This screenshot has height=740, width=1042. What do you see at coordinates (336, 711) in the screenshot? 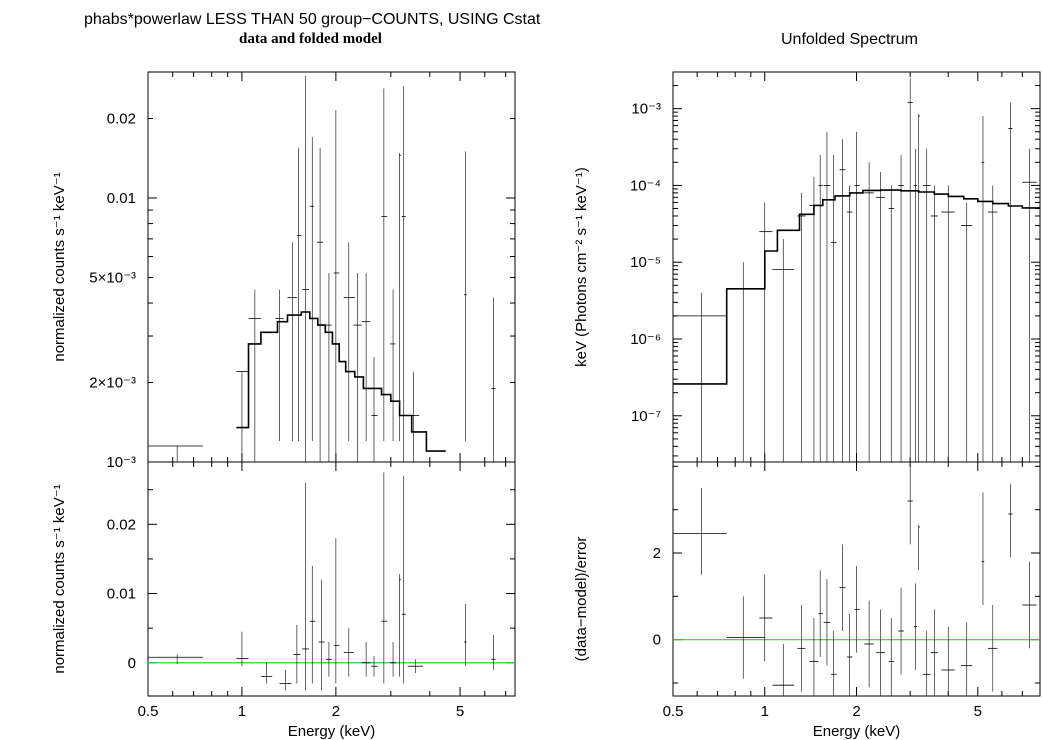
I see `left-bottom-x-tick-label: 2` at bounding box center [336, 711].